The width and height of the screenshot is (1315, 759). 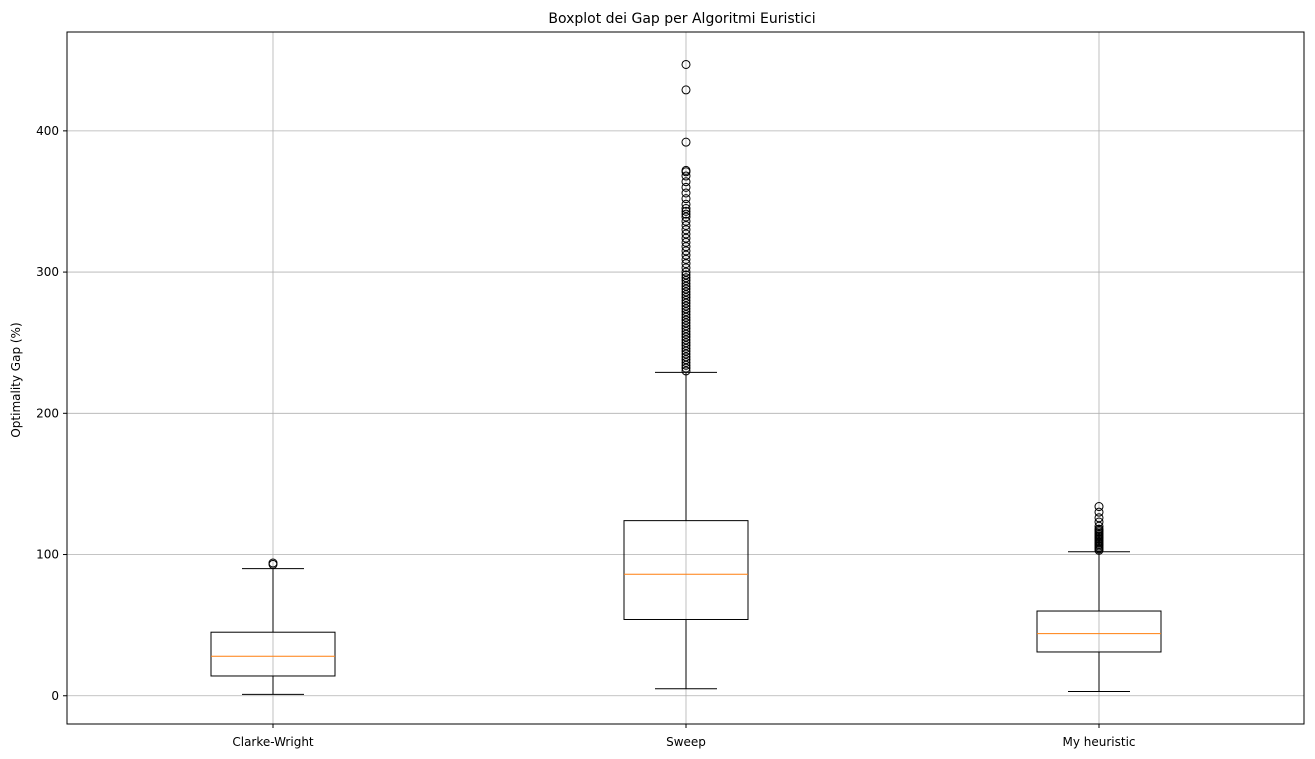 I want to click on y-tick-label: 0, so click(x=55, y=696).